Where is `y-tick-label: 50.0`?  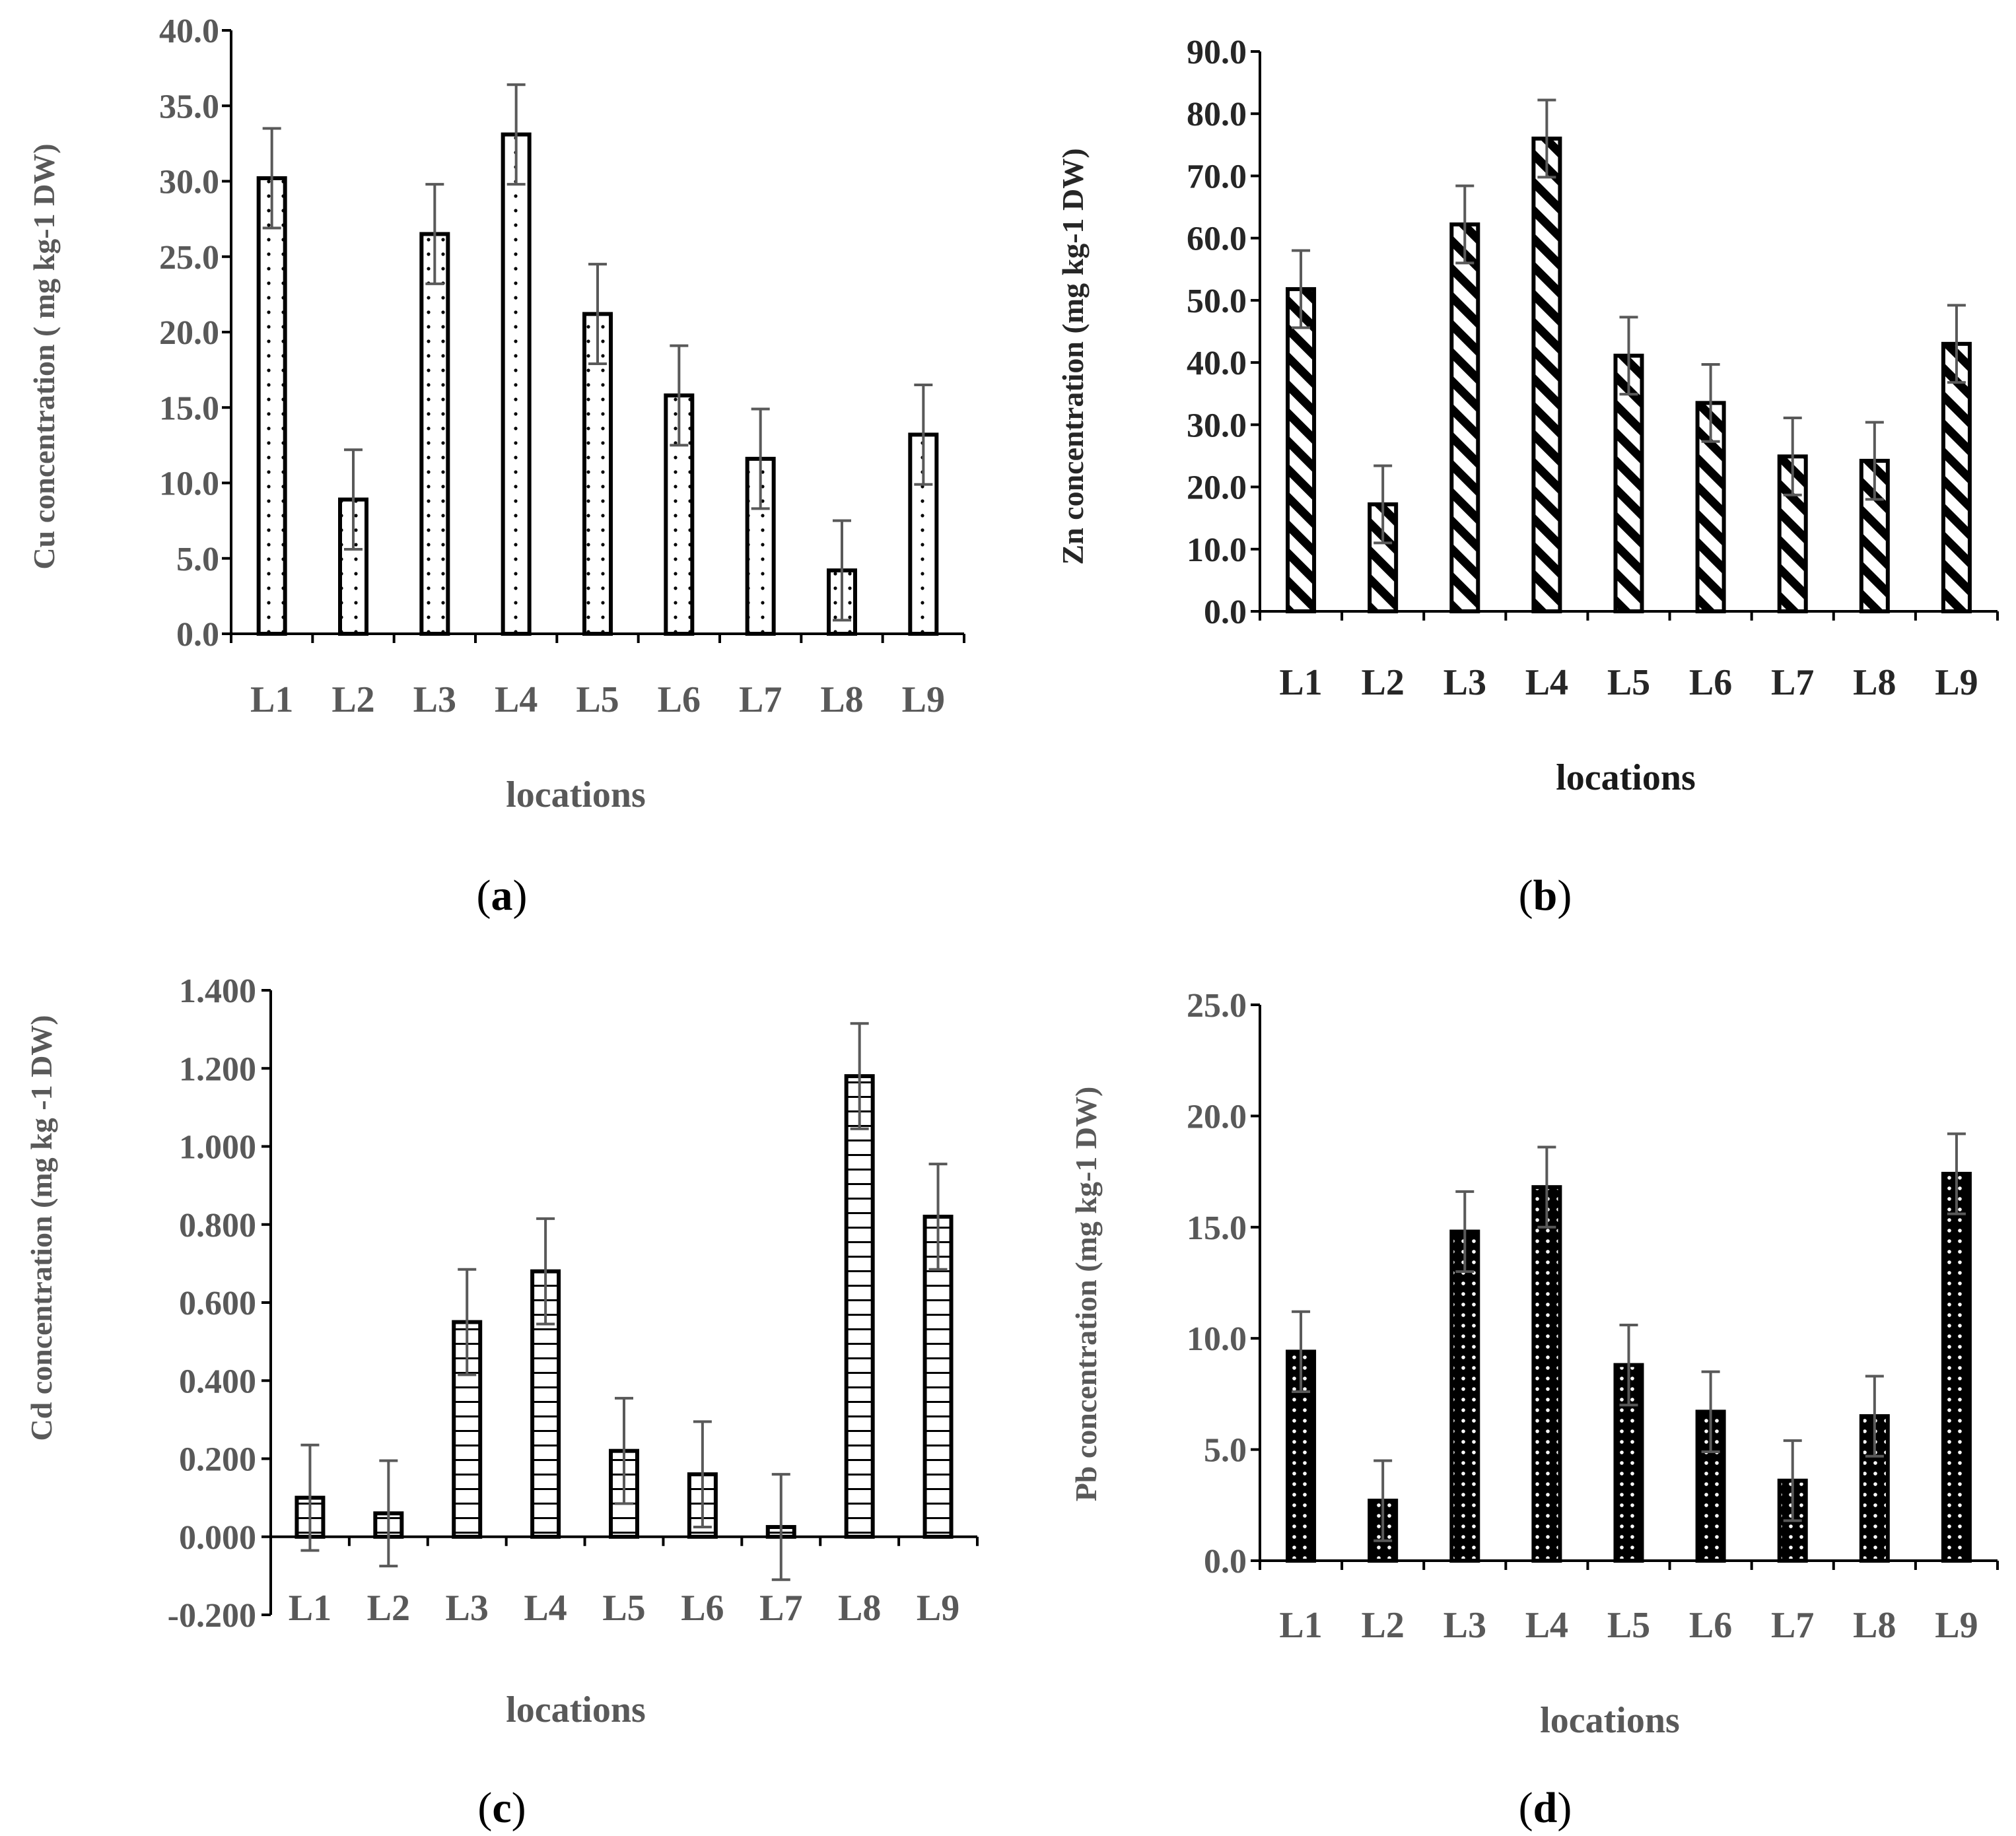 y-tick-label: 50.0 is located at coordinates (1217, 301).